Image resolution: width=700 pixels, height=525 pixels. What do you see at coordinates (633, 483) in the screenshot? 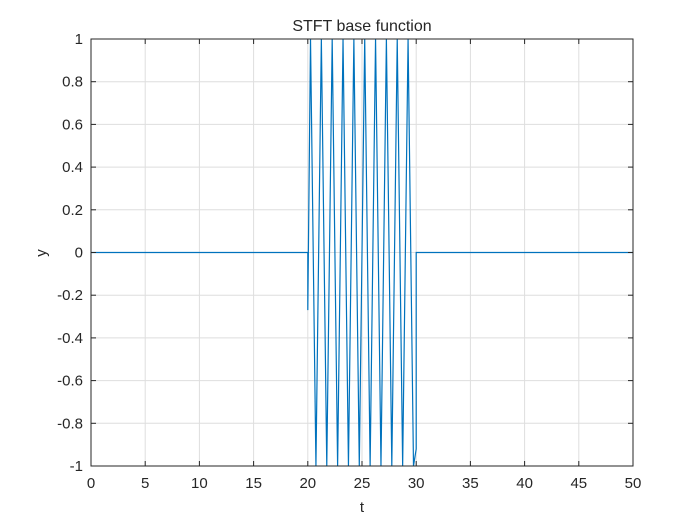
I see `x-tick-label: 50` at bounding box center [633, 483].